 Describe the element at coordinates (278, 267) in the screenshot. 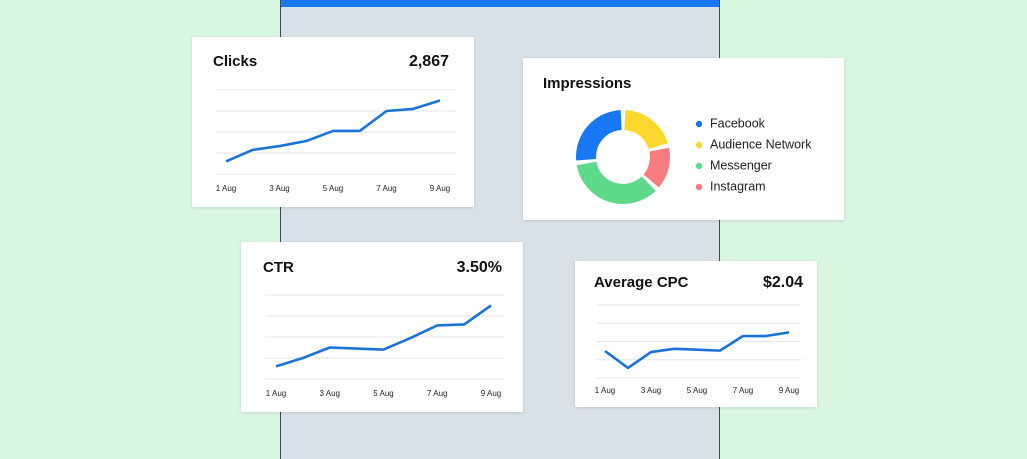

I see `card-title: CTR` at that location.